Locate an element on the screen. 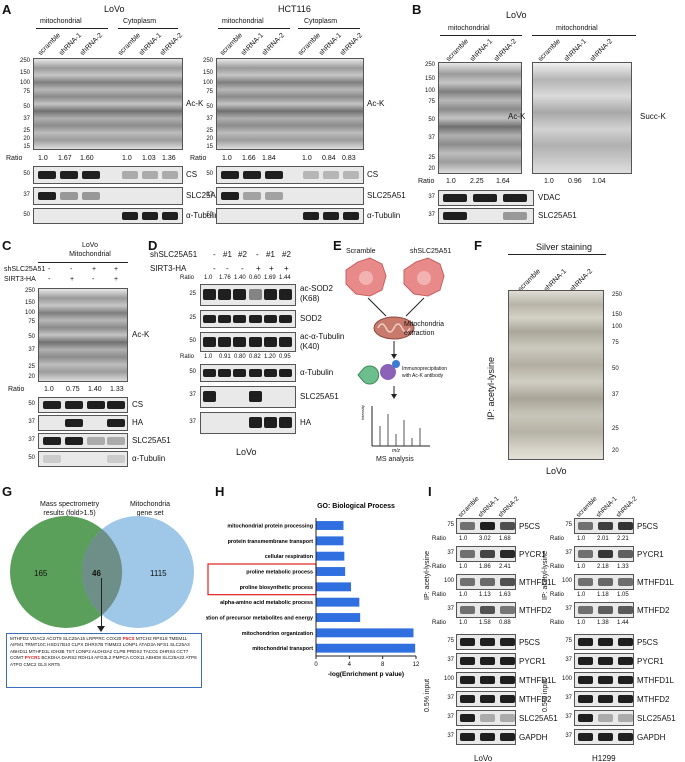  b-ack-blot is located at coordinates (480, 118).